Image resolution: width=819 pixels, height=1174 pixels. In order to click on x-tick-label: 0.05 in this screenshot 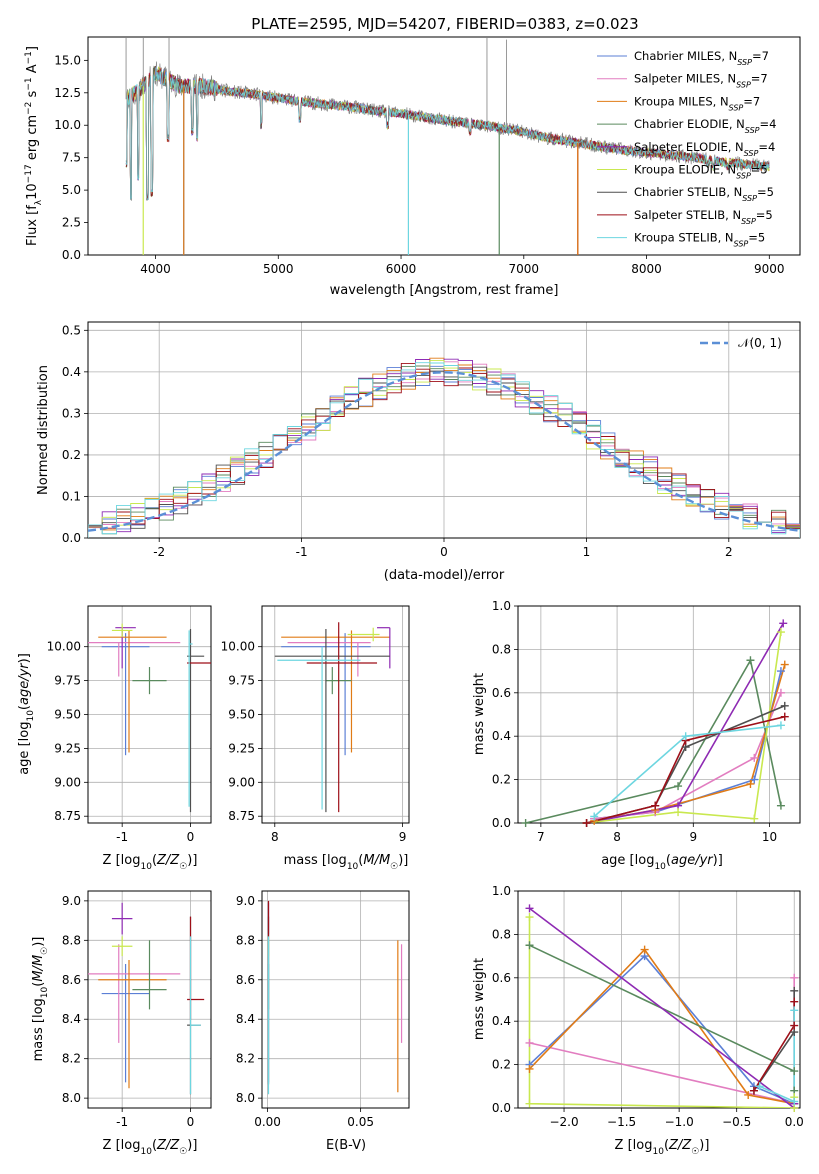, I will do `click(360, 1122)`.